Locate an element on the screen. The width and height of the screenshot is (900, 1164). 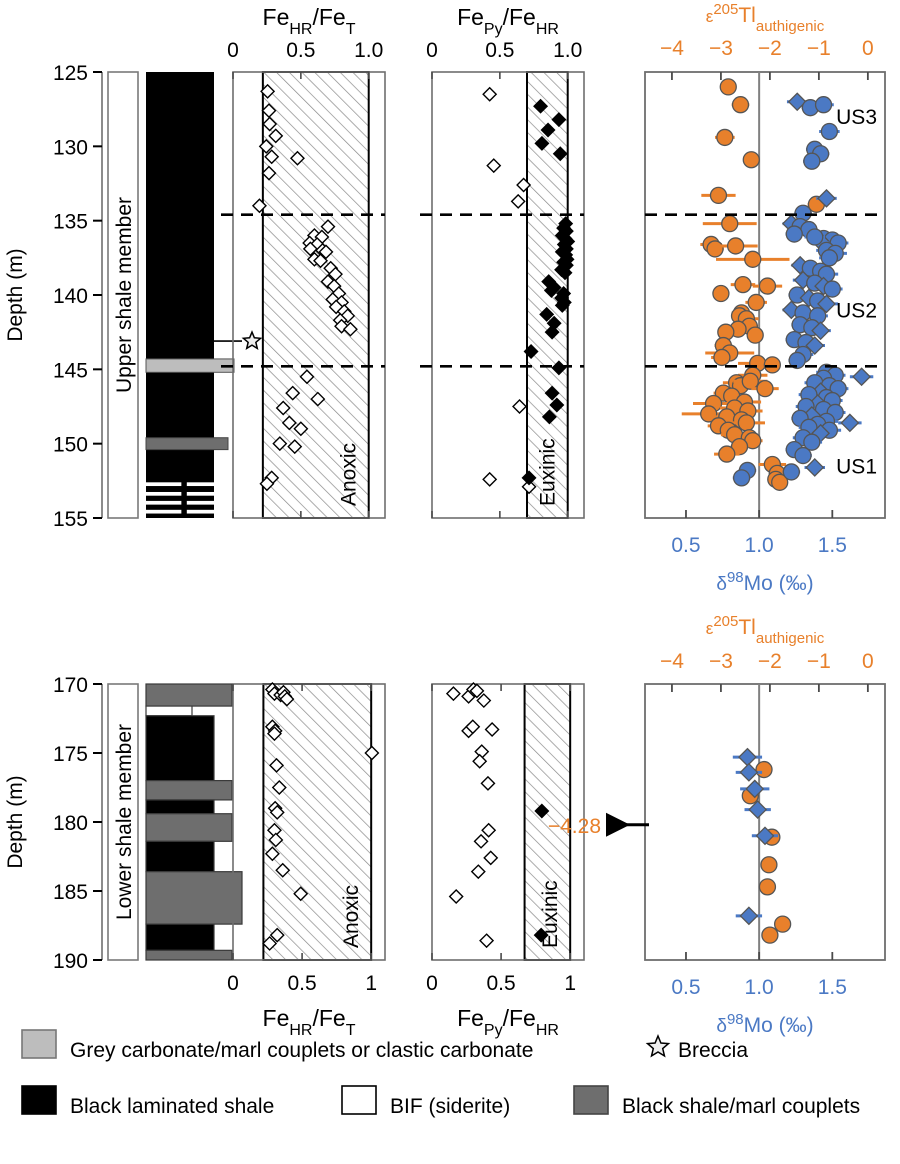
lower-fe-py-fe-hr-tick-label: 1 is located at coordinates (570, 2).